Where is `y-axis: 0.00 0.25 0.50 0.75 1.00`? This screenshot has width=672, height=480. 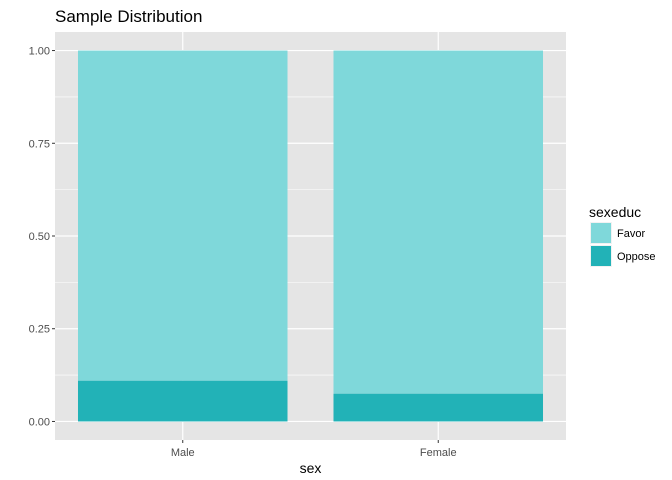 y-axis: 0.00 0.25 0.50 0.75 1.00 is located at coordinates (42, 237).